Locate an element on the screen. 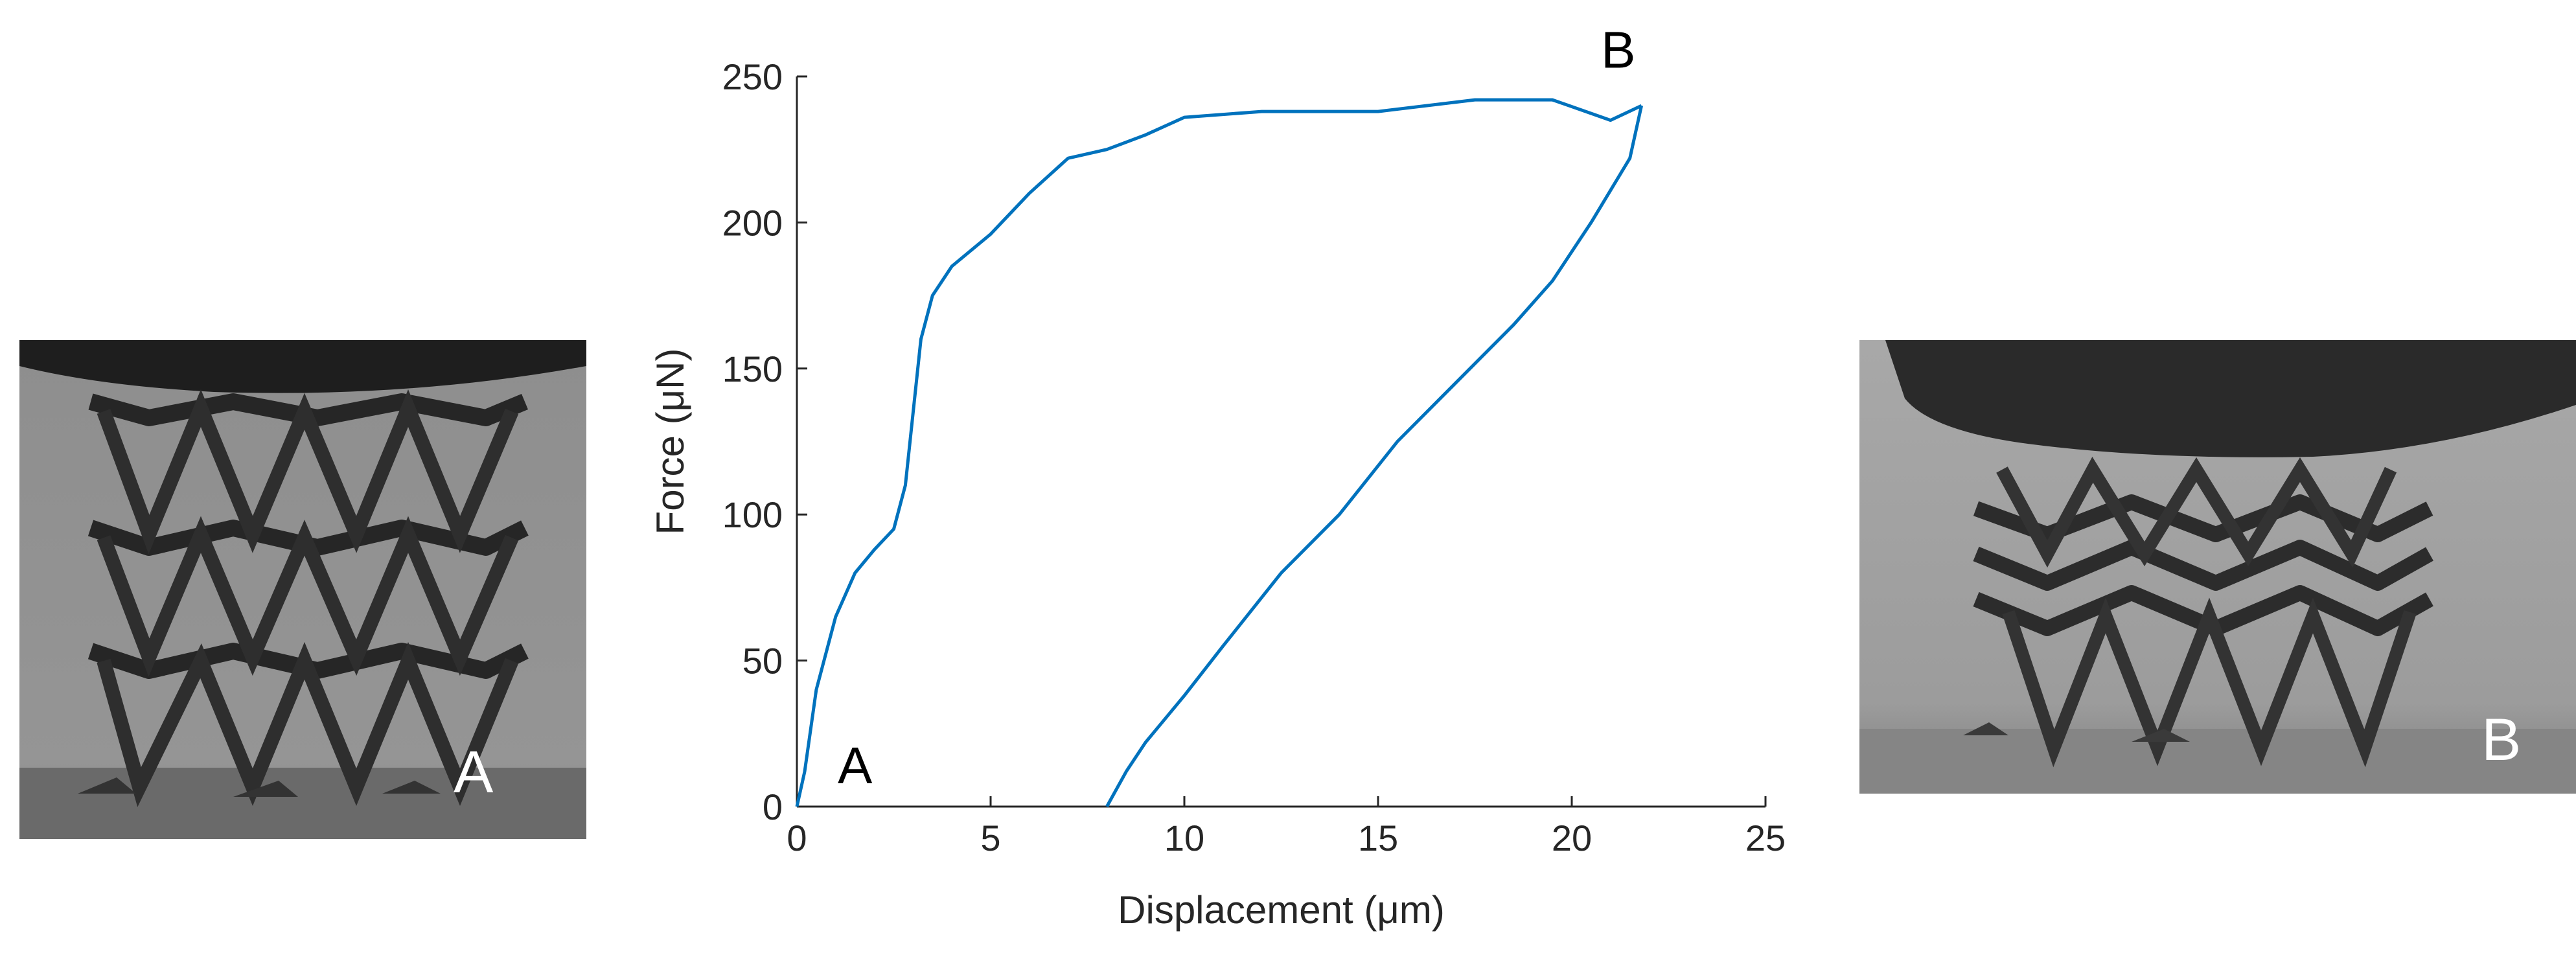 The height and width of the screenshot is (964, 2576). x-tick-label: 20 is located at coordinates (1572, 838).